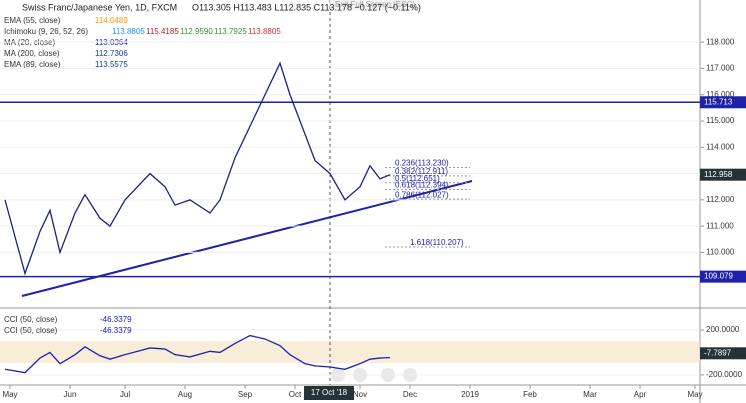 This screenshot has width=746, height=403. What do you see at coordinates (720, 94) in the screenshot?
I see `y-tick-label: 116.000` at bounding box center [720, 94].